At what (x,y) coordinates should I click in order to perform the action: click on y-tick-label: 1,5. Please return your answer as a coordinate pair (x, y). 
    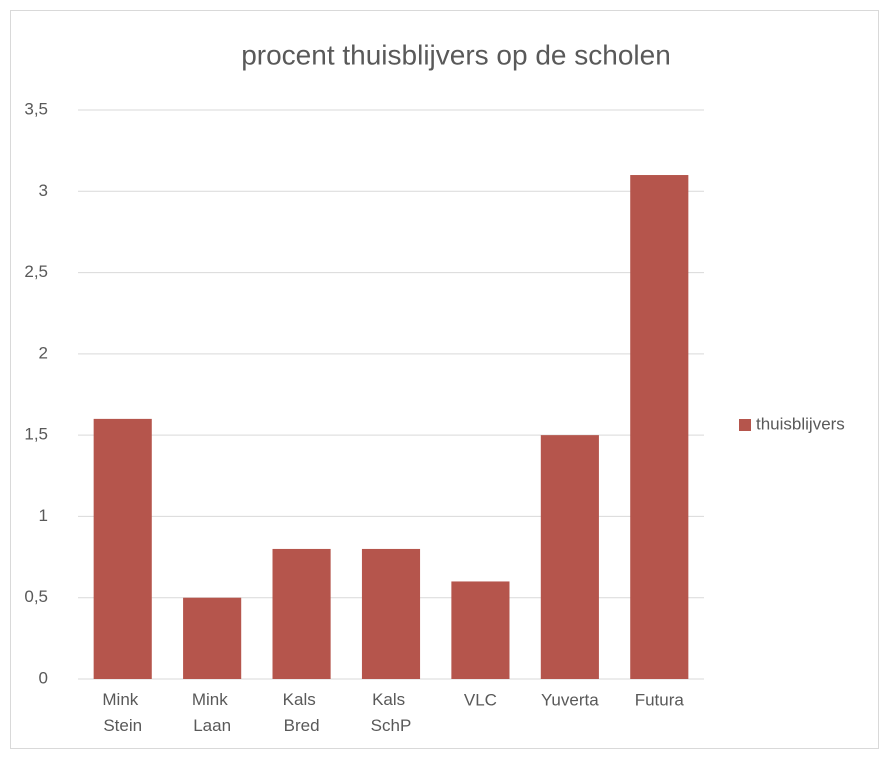
    Looking at the image, I should click on (36, 434).